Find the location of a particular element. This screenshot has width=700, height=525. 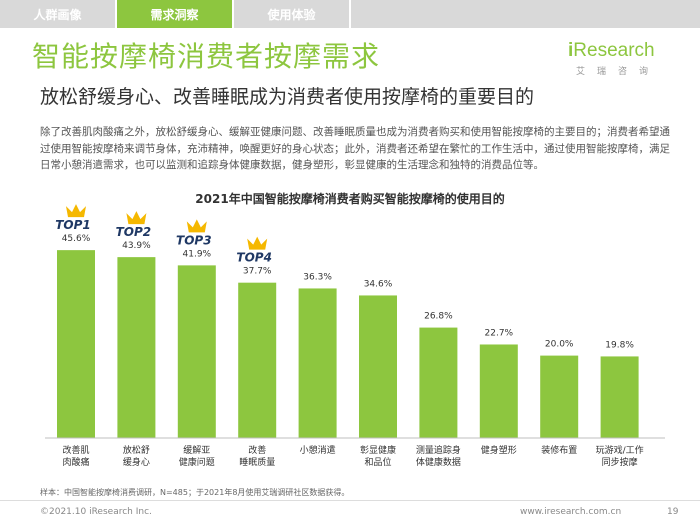

website: www.iresearch.com.cn is located at coordinates (571, 512).